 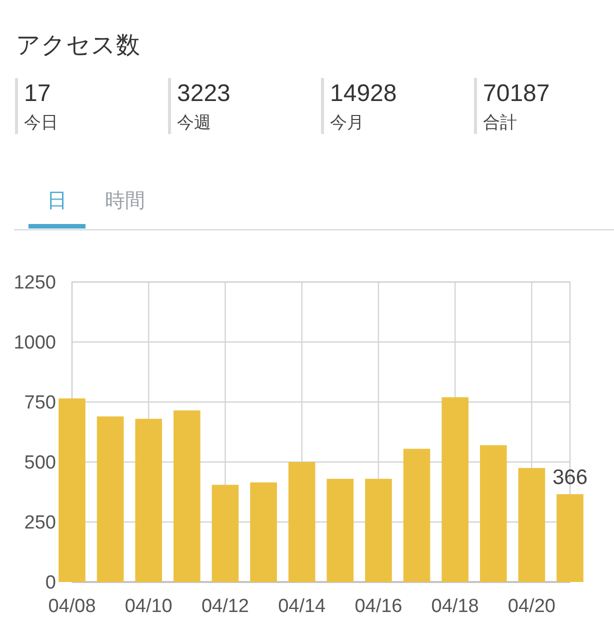 What do you see at coordinates (72, 606) in the screenshot?
I see `x-tick-label: 04/08` at bounding box center [72, 606].